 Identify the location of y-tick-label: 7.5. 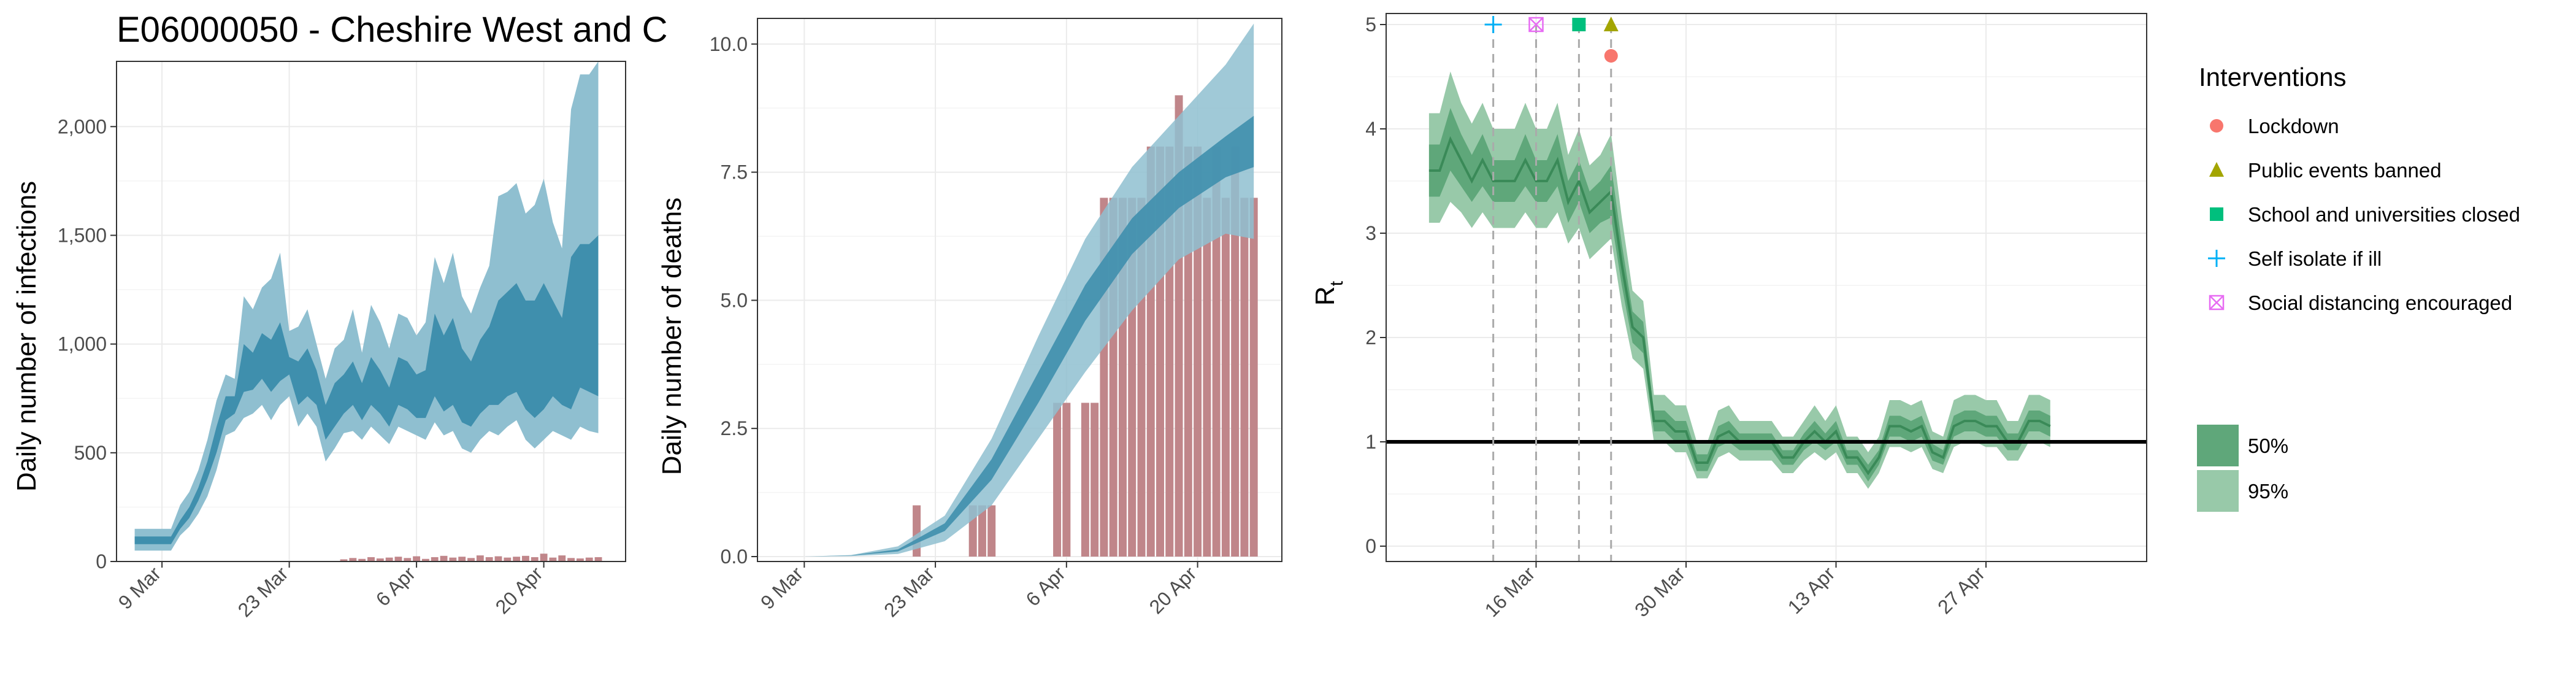
(734, 172).